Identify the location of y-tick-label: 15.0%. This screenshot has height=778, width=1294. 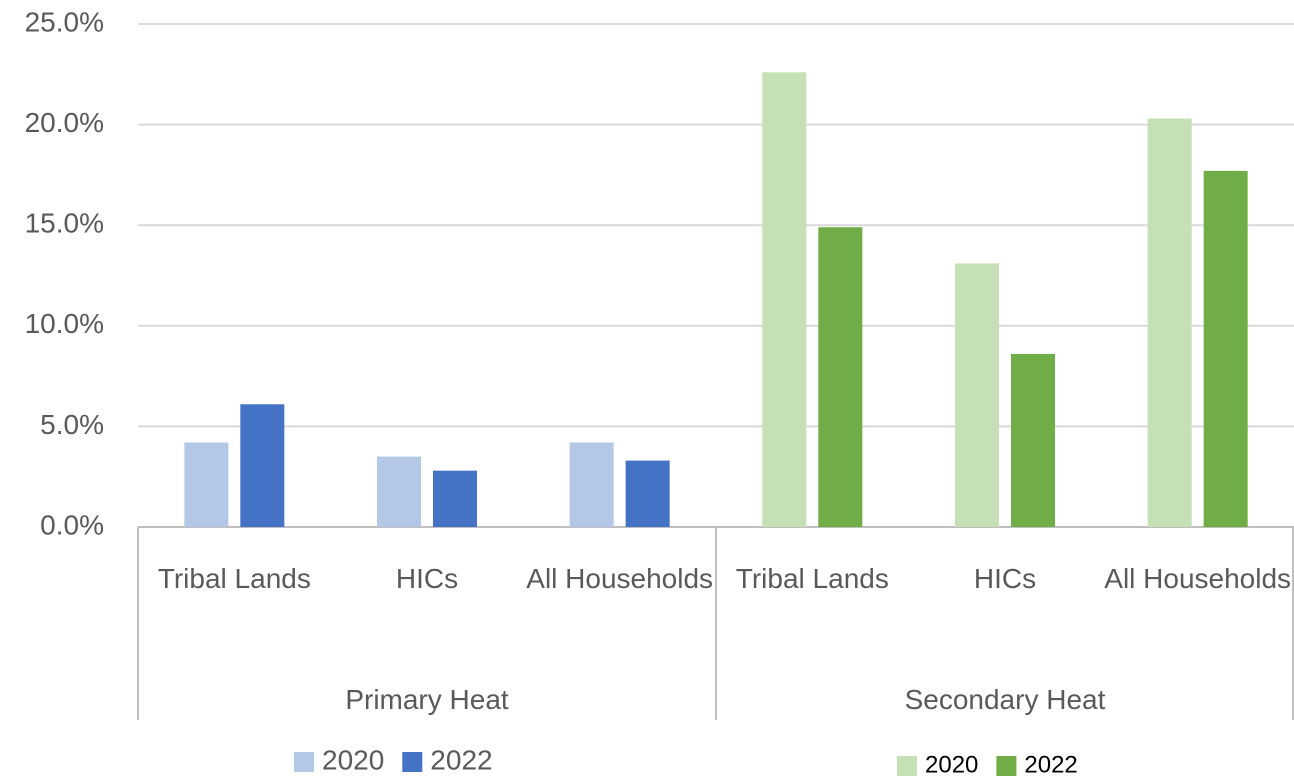
(64, 223).